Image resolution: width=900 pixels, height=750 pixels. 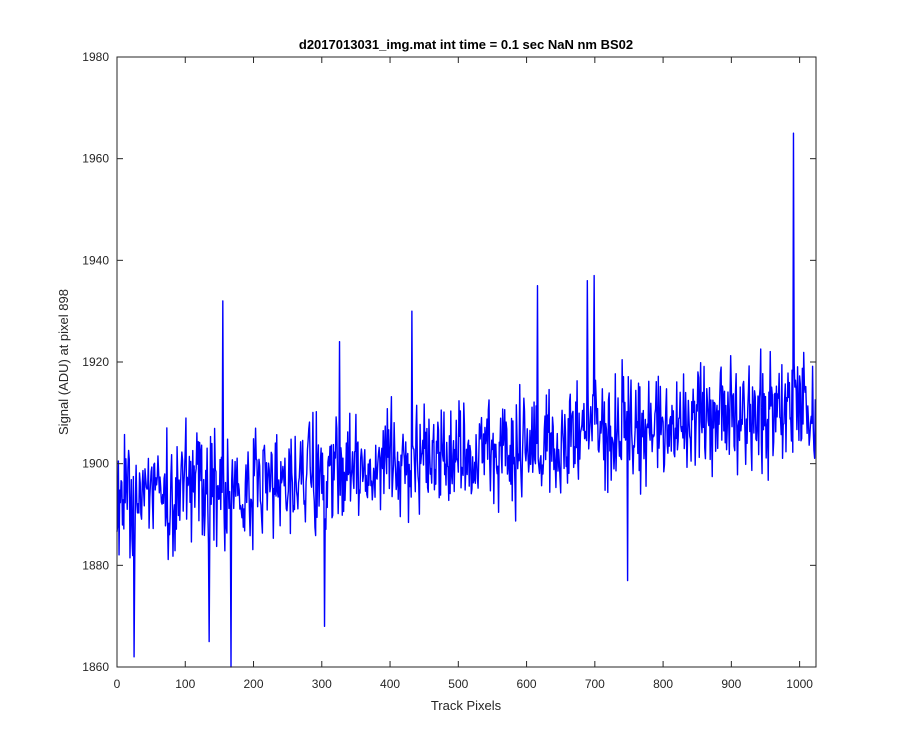 I want to click on y-tick-label: 1880, so click(x=95, y=565).